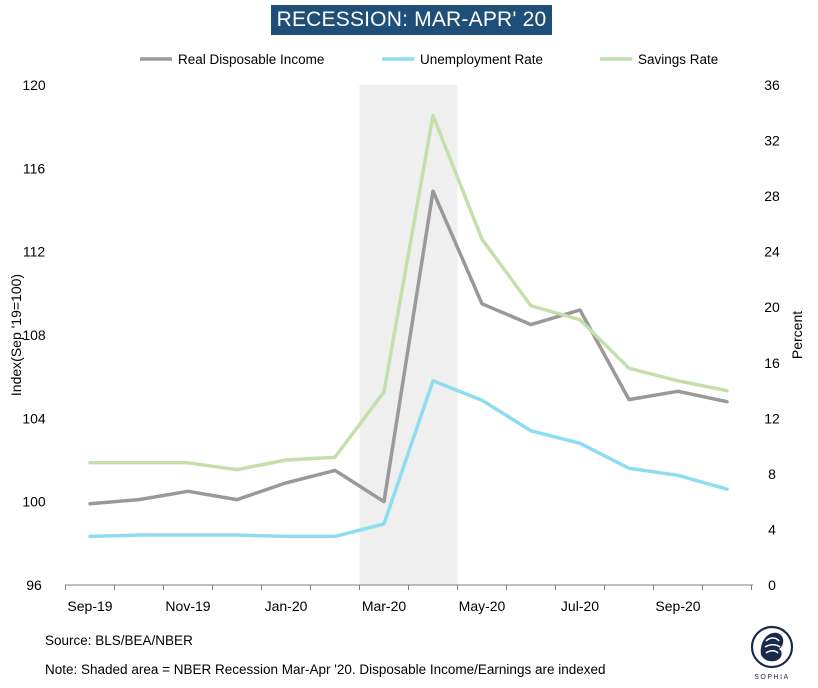 The height and width of the screenshot is (688, 818). What do you see at coordinates (481, 59) in the screenshot?
I see `legend-label: Unemployment Rate` at bounding box center [481, 59].